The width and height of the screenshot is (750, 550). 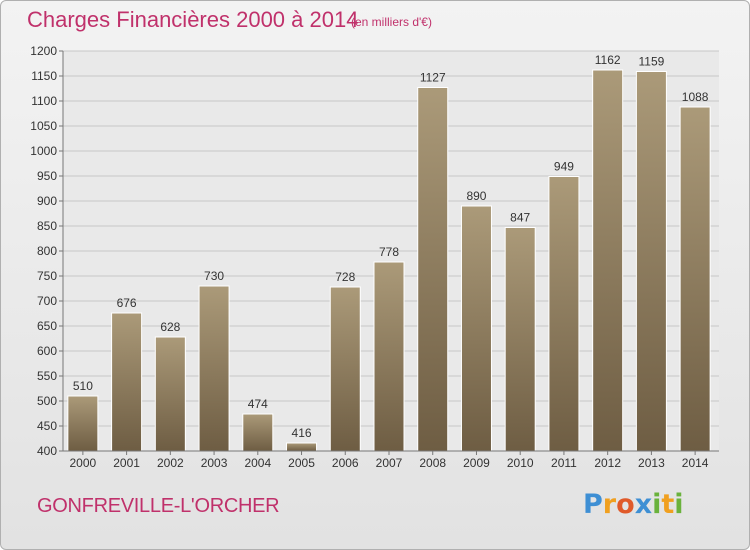 I want to click on y-tick-label: 650, so click(x=47, y=326).